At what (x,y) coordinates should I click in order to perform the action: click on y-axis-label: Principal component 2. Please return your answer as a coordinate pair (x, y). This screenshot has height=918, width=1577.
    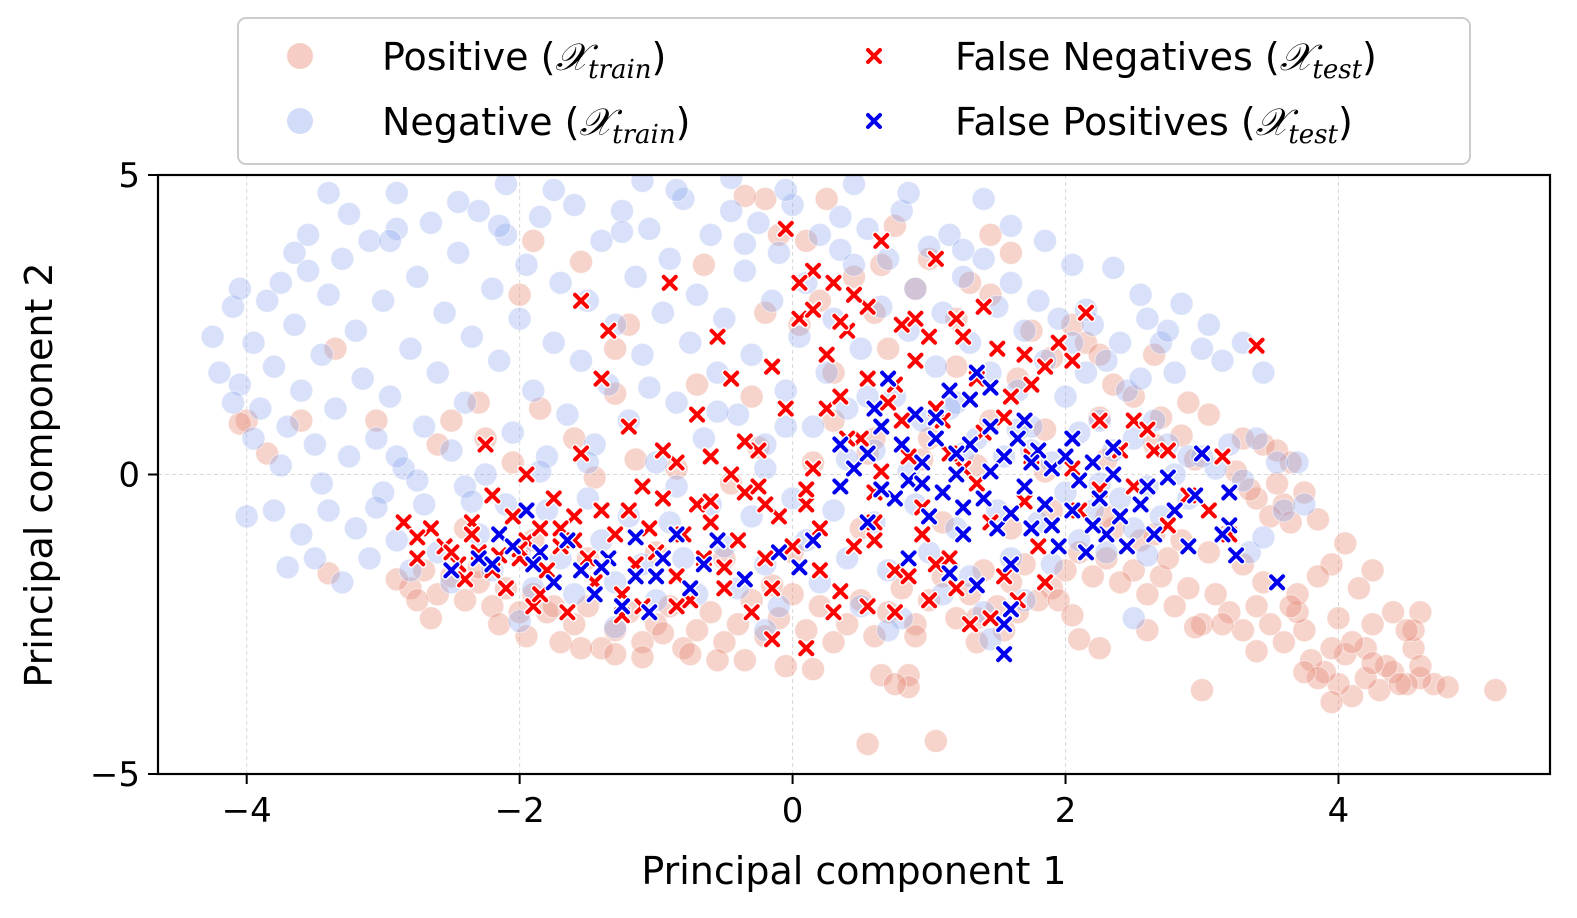
    Looking at the image, I should click on (39, 474).